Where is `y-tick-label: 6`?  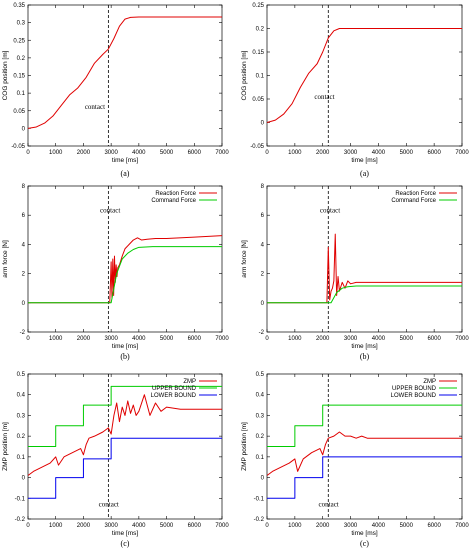 y-tick-label: 6 is located at coordinates (24, 216).